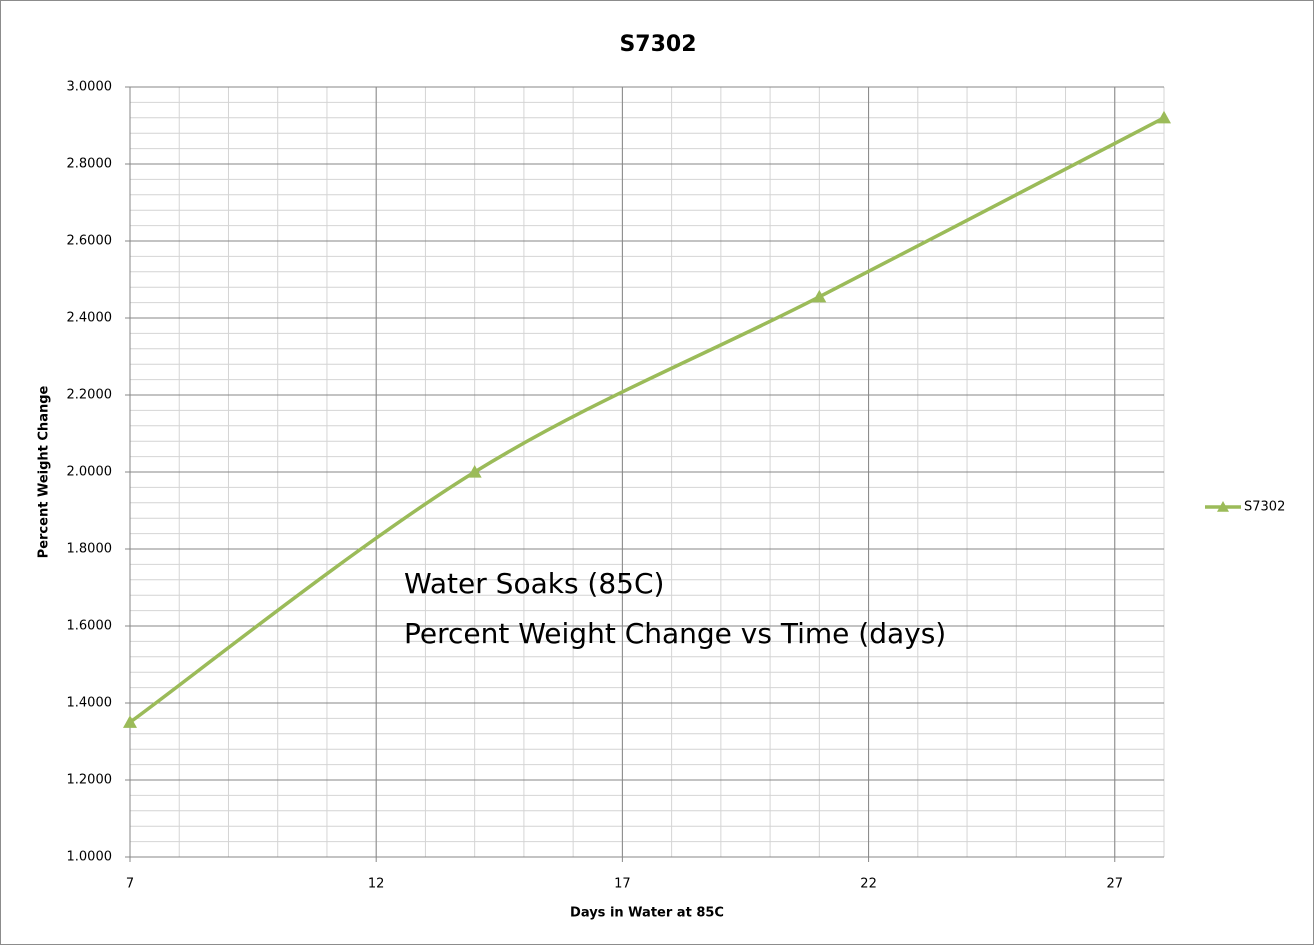  I want to click on y-tick-label: 1.8000, so click(90, 549).